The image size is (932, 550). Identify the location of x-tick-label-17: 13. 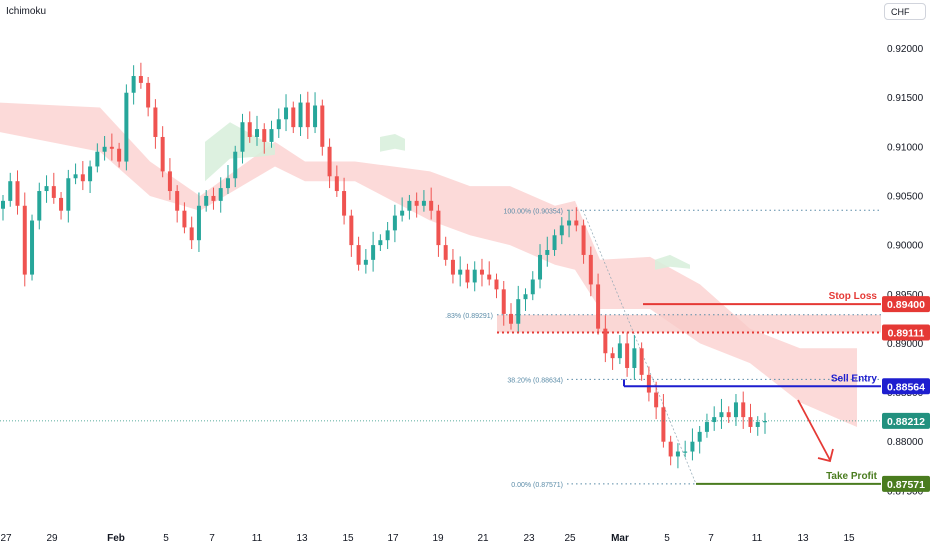
(803, 538).